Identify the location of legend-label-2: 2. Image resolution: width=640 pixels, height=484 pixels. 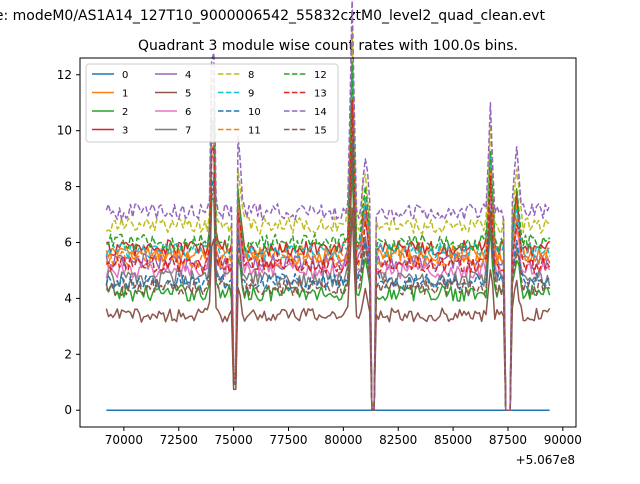
(125, 112).